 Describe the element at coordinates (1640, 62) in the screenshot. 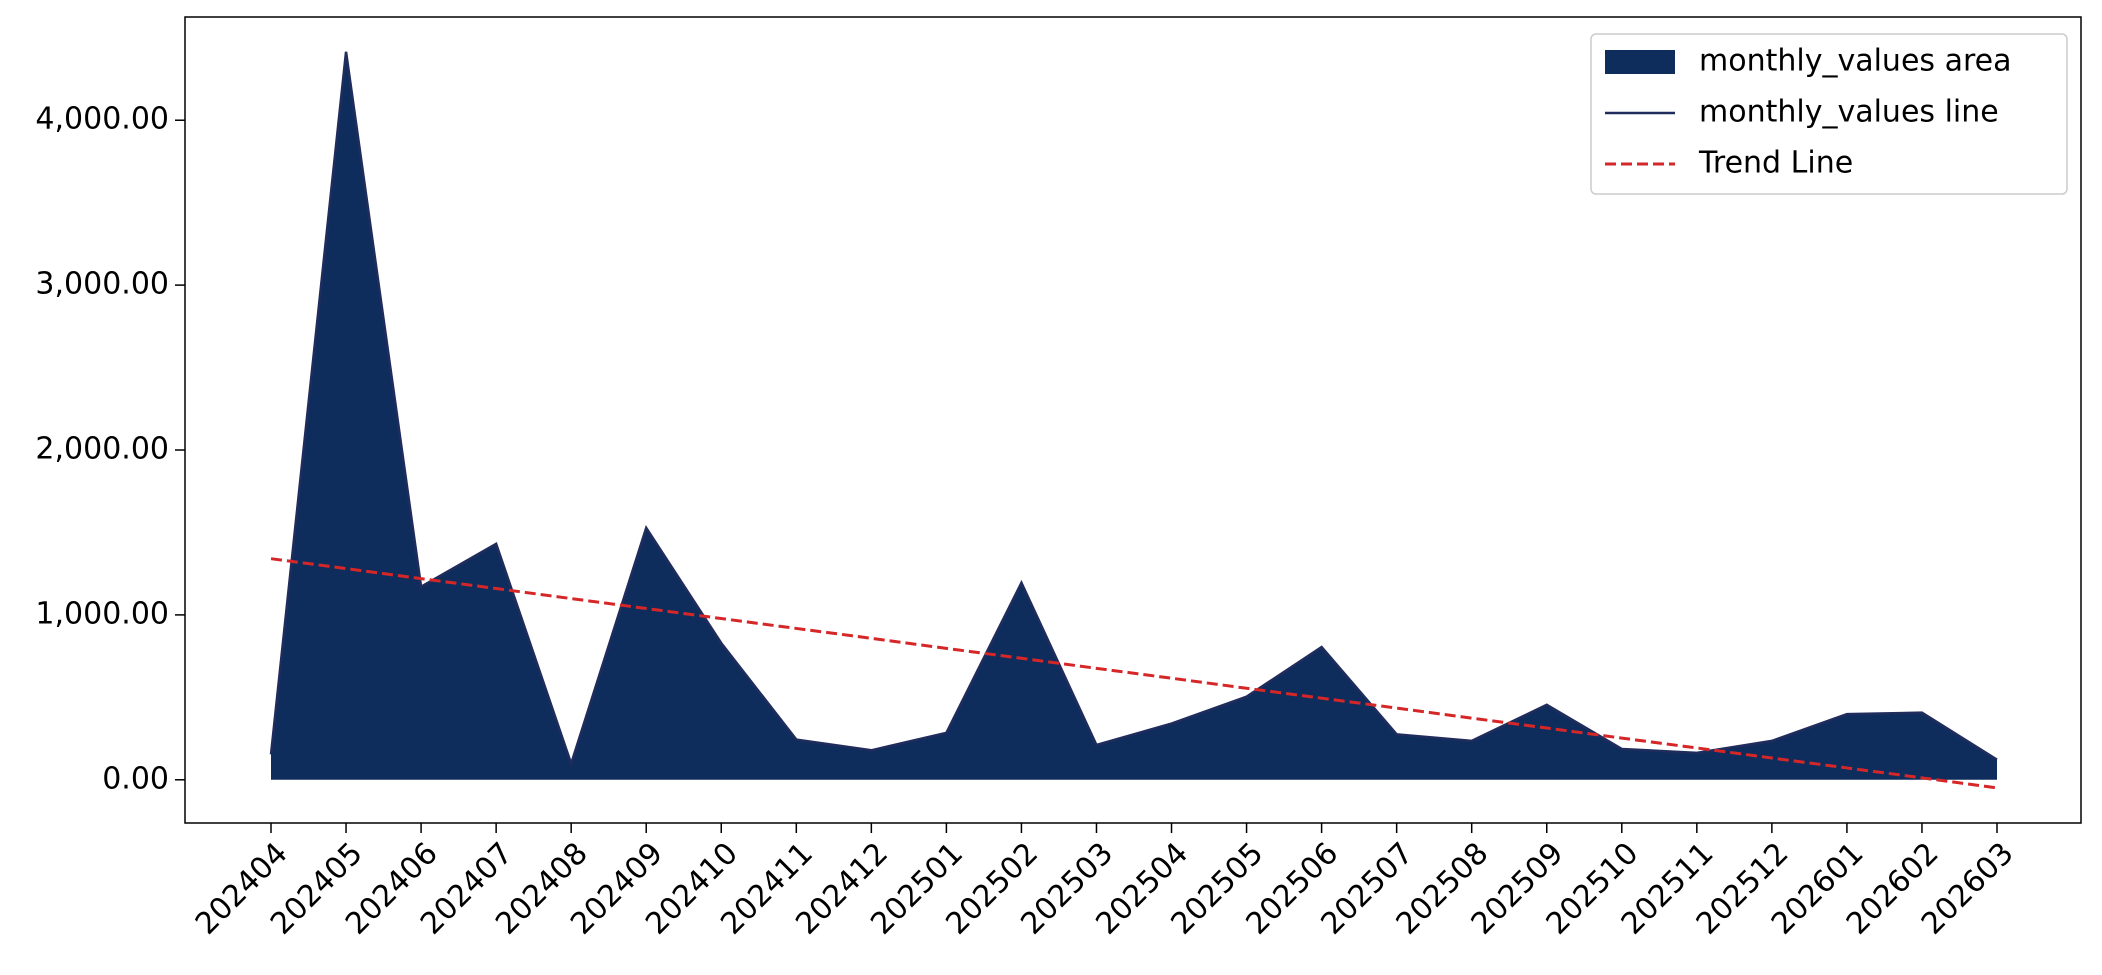

I see `legend-swatch` at that location.